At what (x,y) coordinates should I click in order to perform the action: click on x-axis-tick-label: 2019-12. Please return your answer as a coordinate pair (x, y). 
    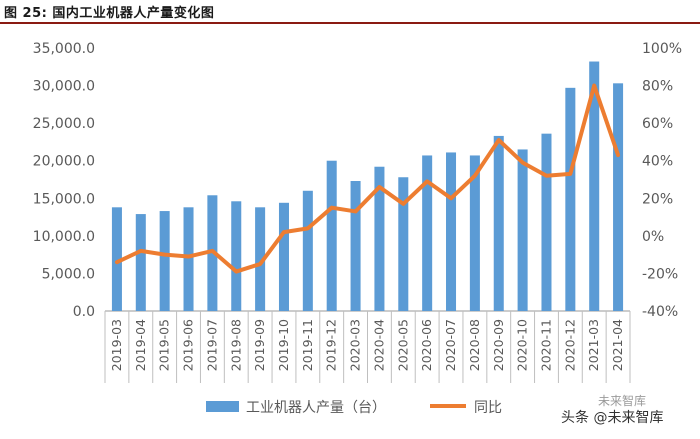
    Looking at the image, I should click on (331, 345).